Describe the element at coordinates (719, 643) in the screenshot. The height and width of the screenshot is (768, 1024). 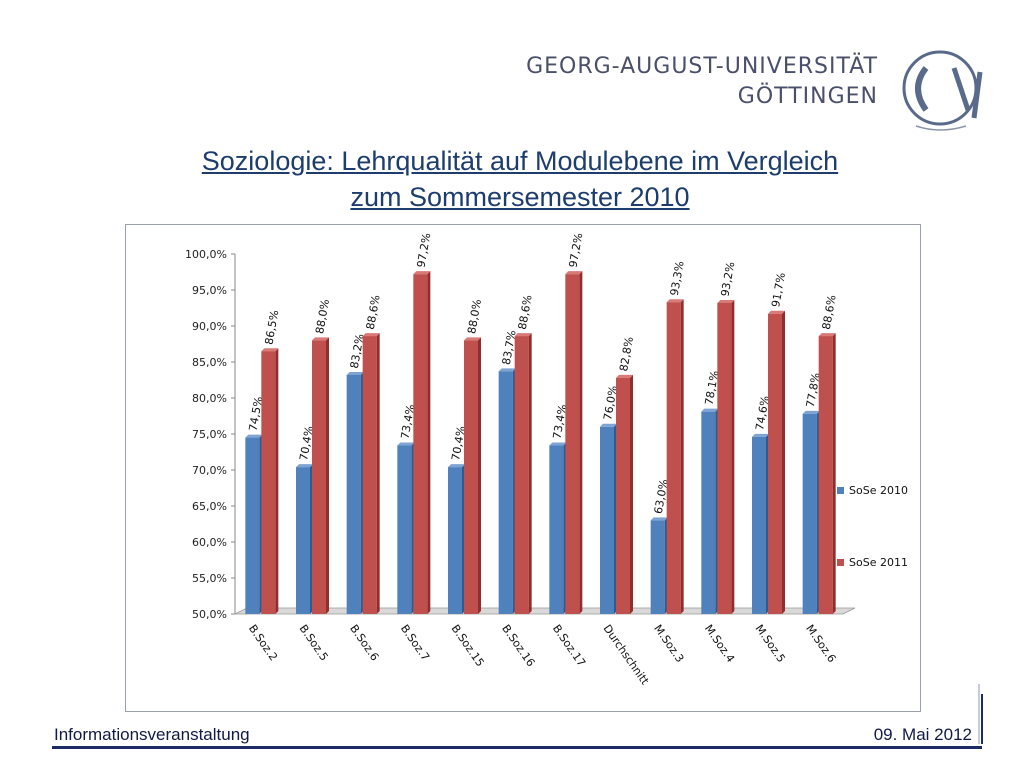
I see `x-tick-label: M.Soz.4` at that location.